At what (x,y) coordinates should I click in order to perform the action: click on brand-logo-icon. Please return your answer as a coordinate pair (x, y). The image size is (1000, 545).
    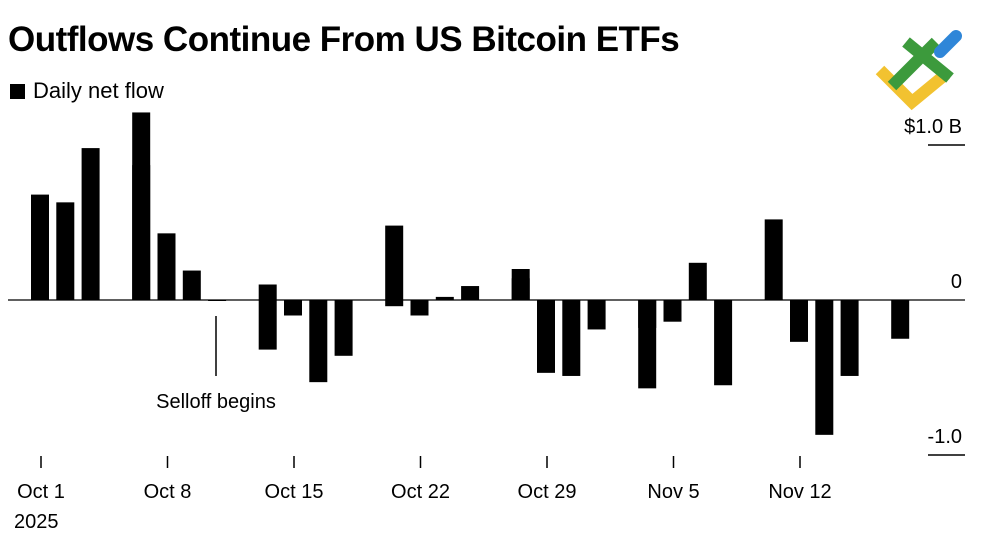
    Looking at the image, I should click on (918, 70).